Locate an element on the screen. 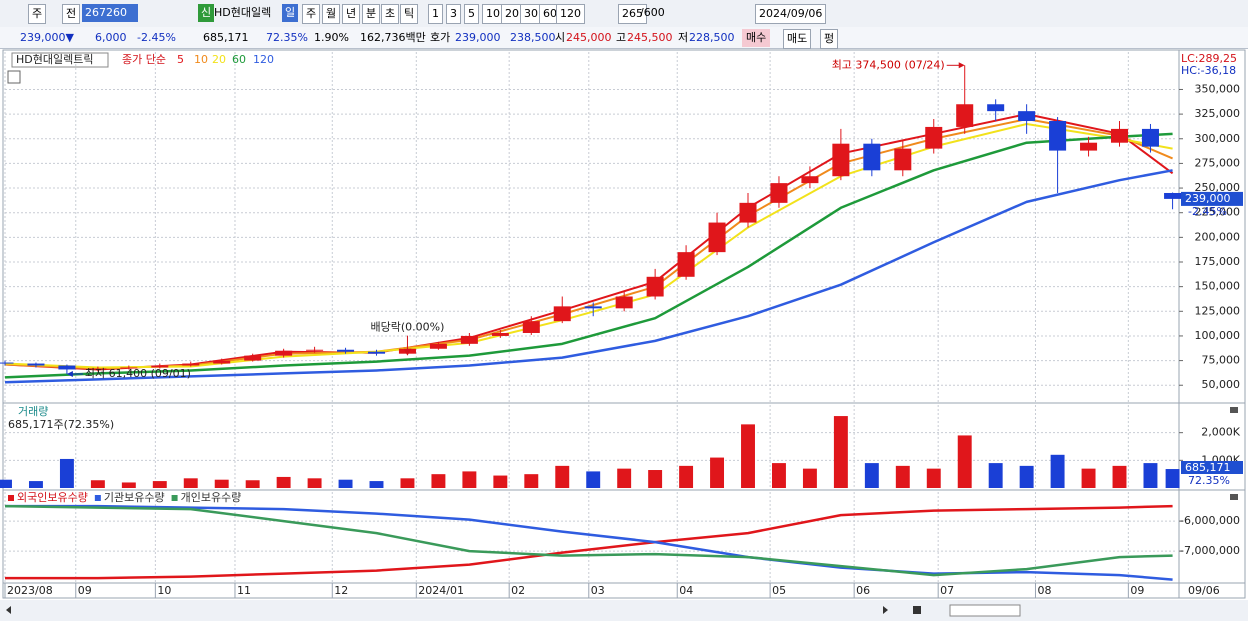 Image resolution: width=1248 pixels, height=621 pixels. toolbar-item: 1 is located at coordinates (435, 14).